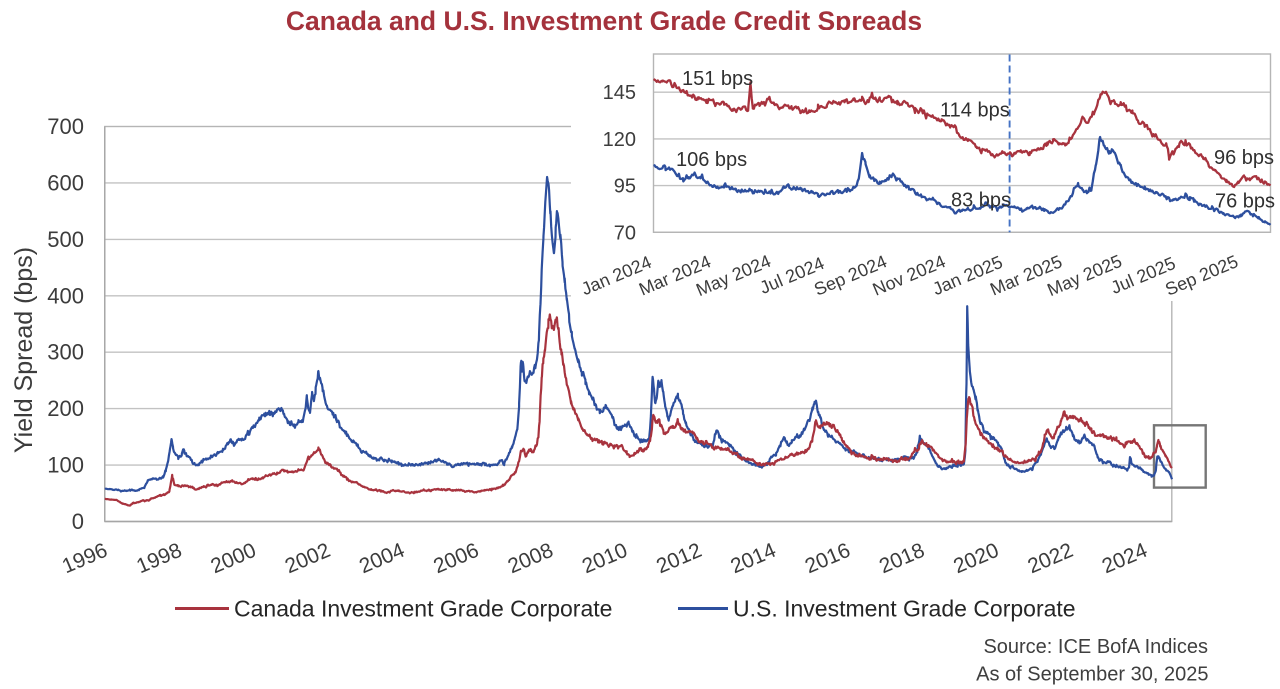  Describe the element at coordinates (619, 140) in the screenshot. I see `svg-text: 120` at that location.